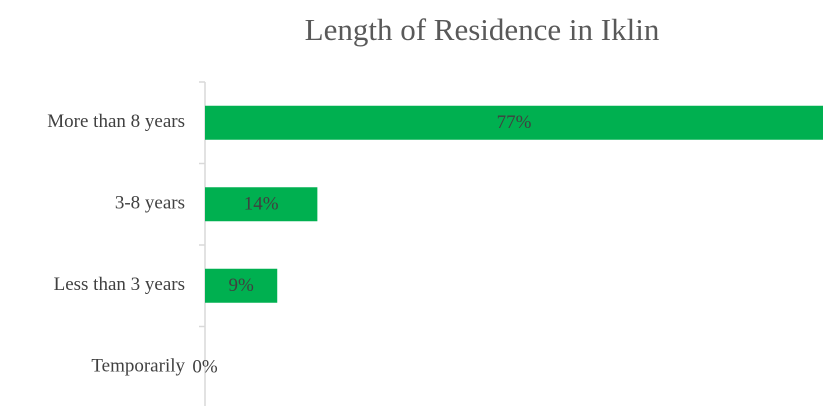 This screenshot has width=823, height=406. What do you see at coordinates (205, 367) in the screenshot?
I see `data-label: 0%` at bounding box center [205, 367].